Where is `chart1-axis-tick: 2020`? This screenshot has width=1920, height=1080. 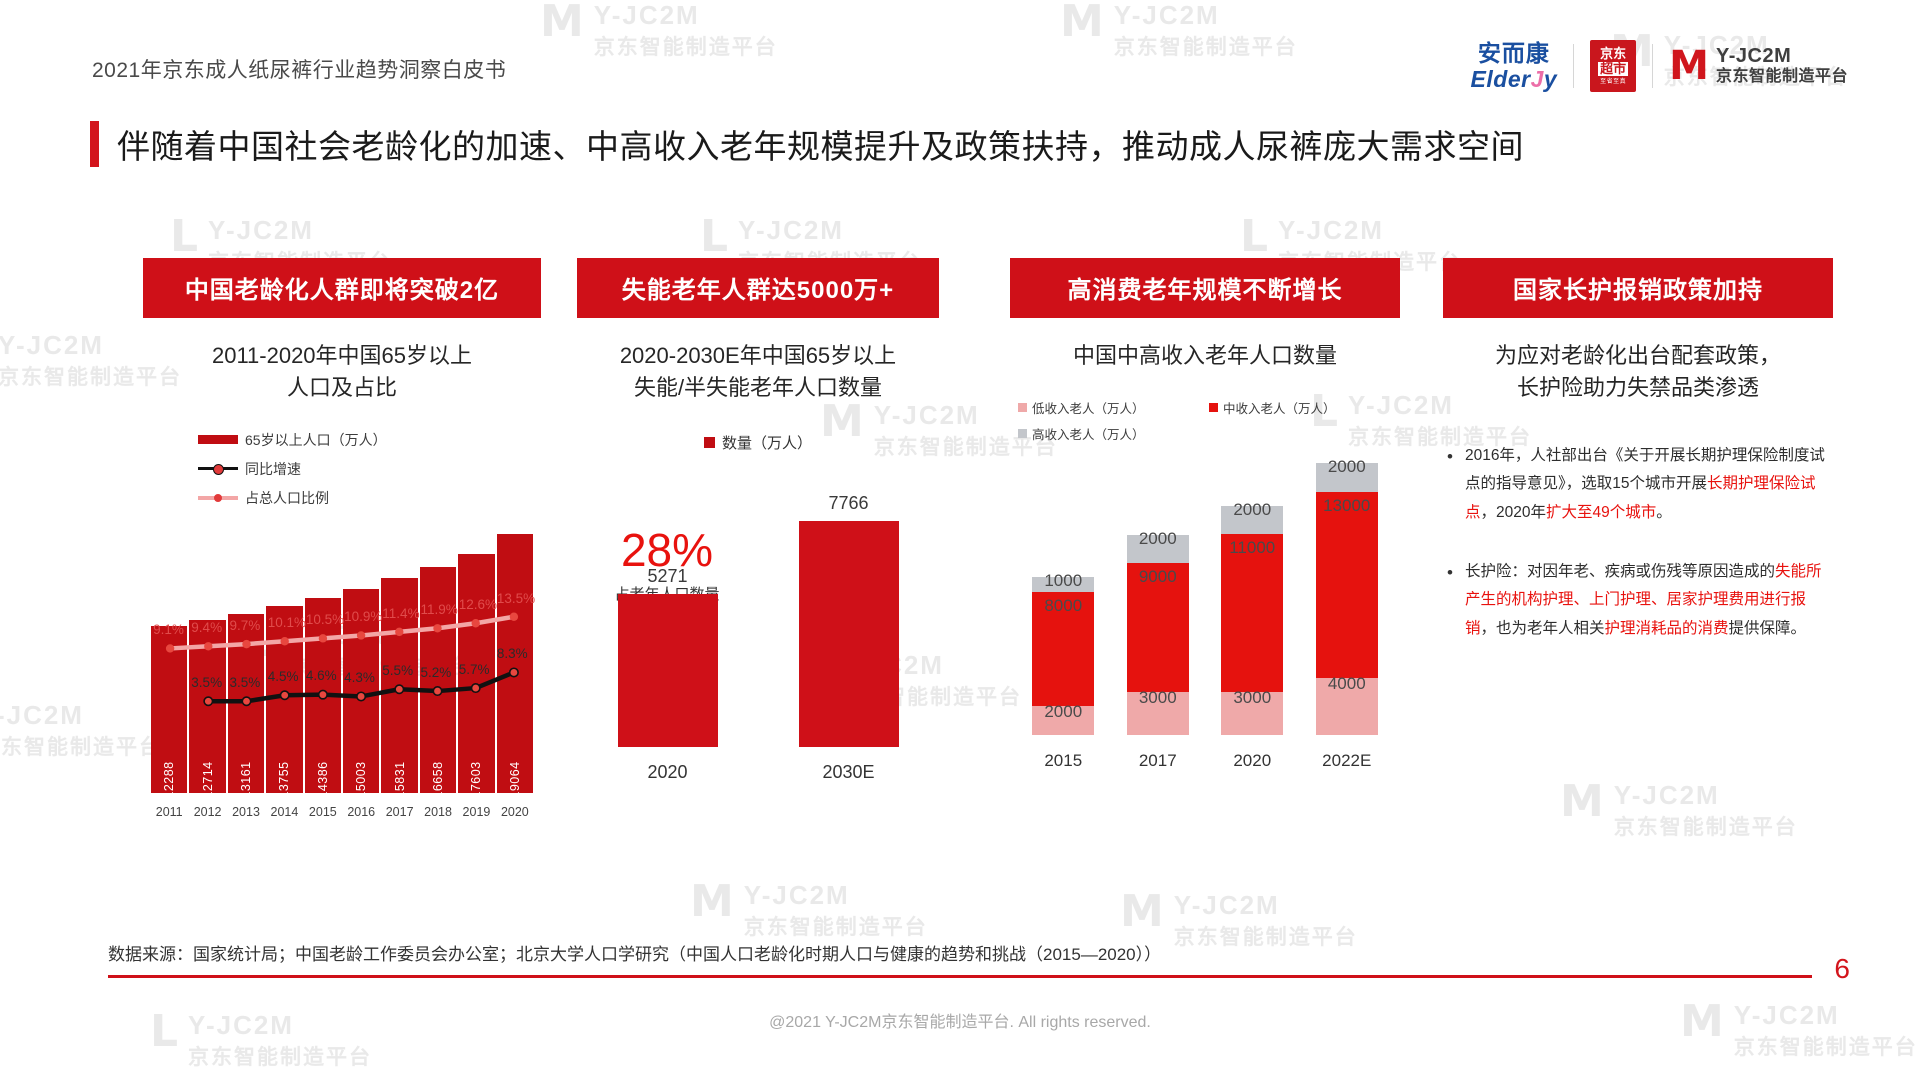 chart1-axis-tick: 2020 is located at coordinates (514, 811).